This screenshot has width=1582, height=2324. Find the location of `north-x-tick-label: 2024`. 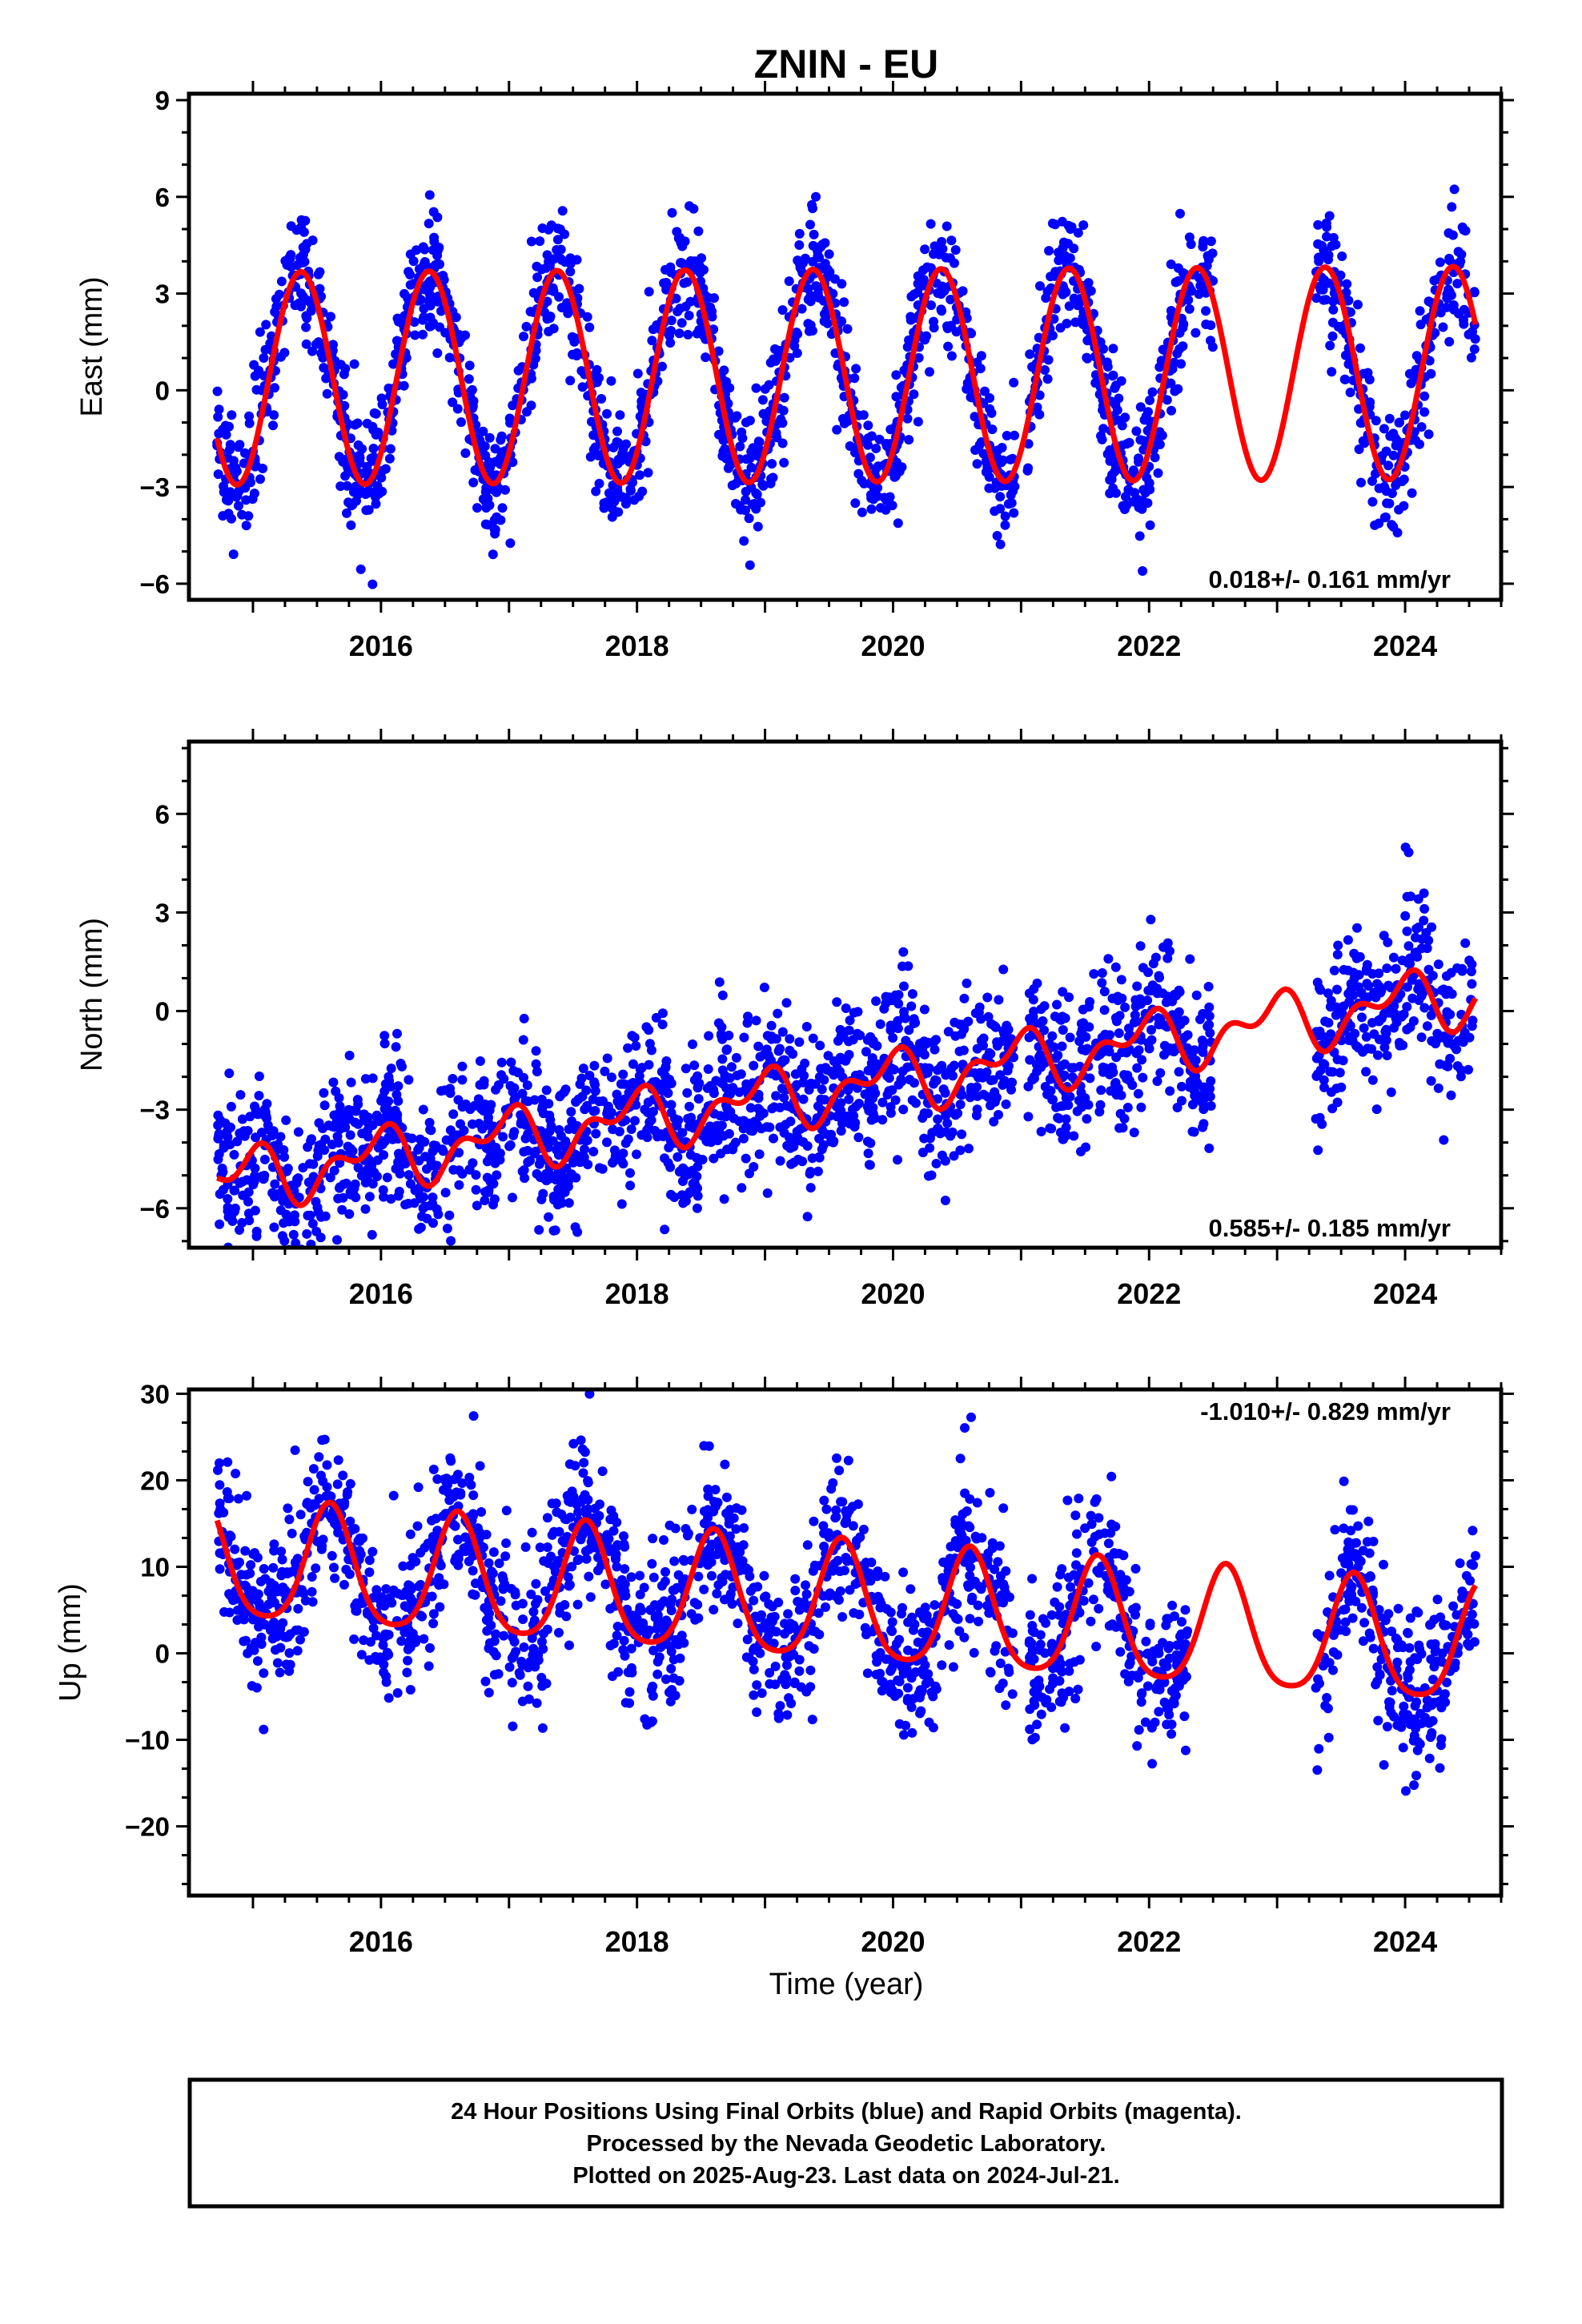

north-x-tick-label: 2024 is located at coordinates (1405, 1294).